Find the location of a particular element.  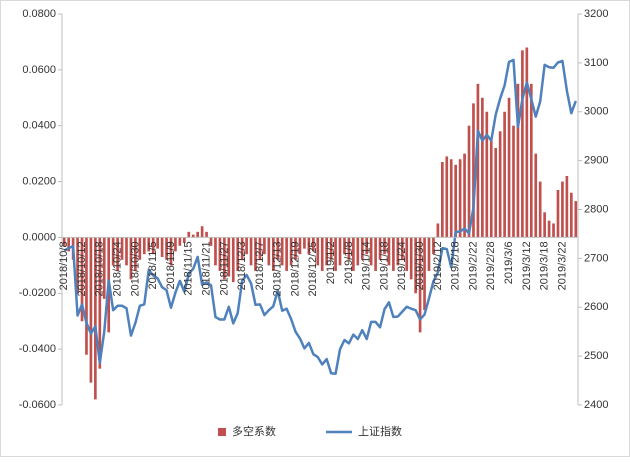

y-tick-label: 0.0200 is located at coordinates (39, 181).